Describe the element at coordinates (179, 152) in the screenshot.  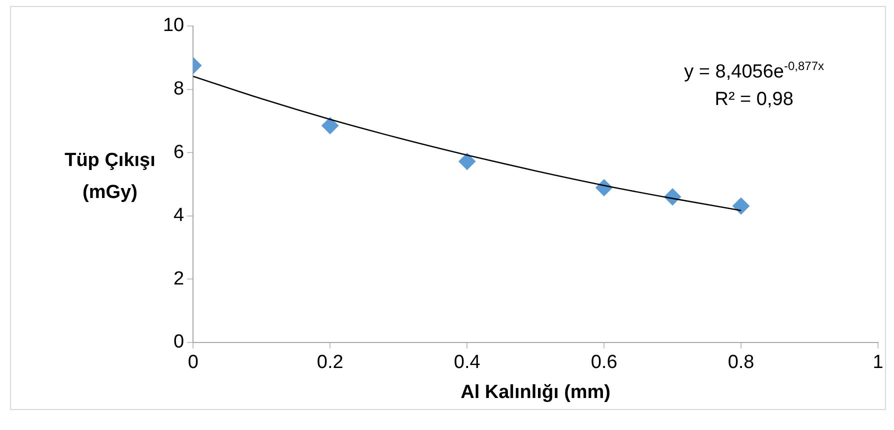
I see `y-tick-label: 6` at that location.